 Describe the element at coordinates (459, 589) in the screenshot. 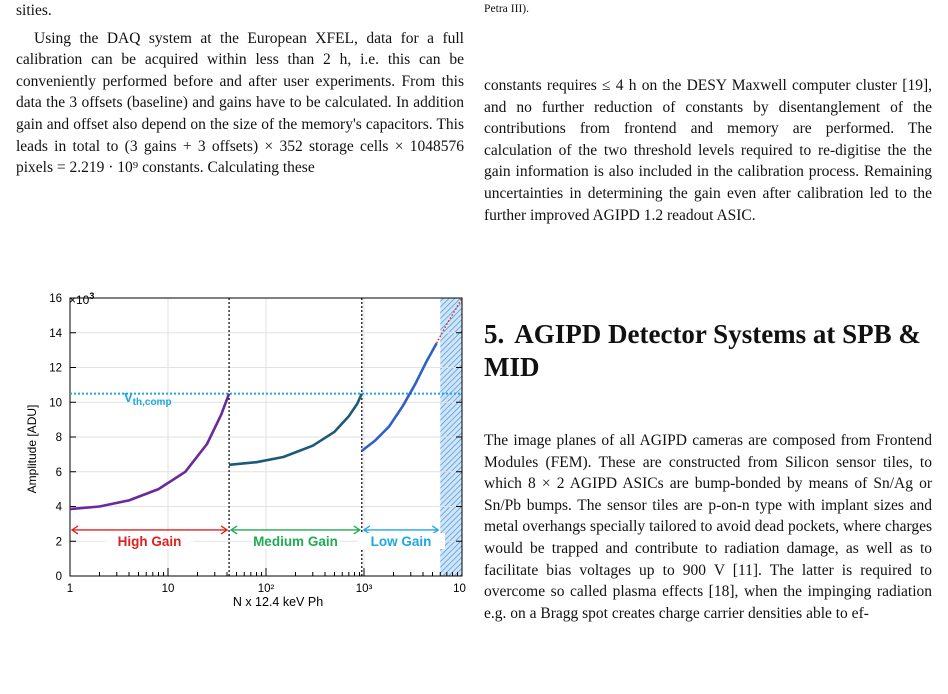

I see `x-tick-label: 10⁴` at that location.